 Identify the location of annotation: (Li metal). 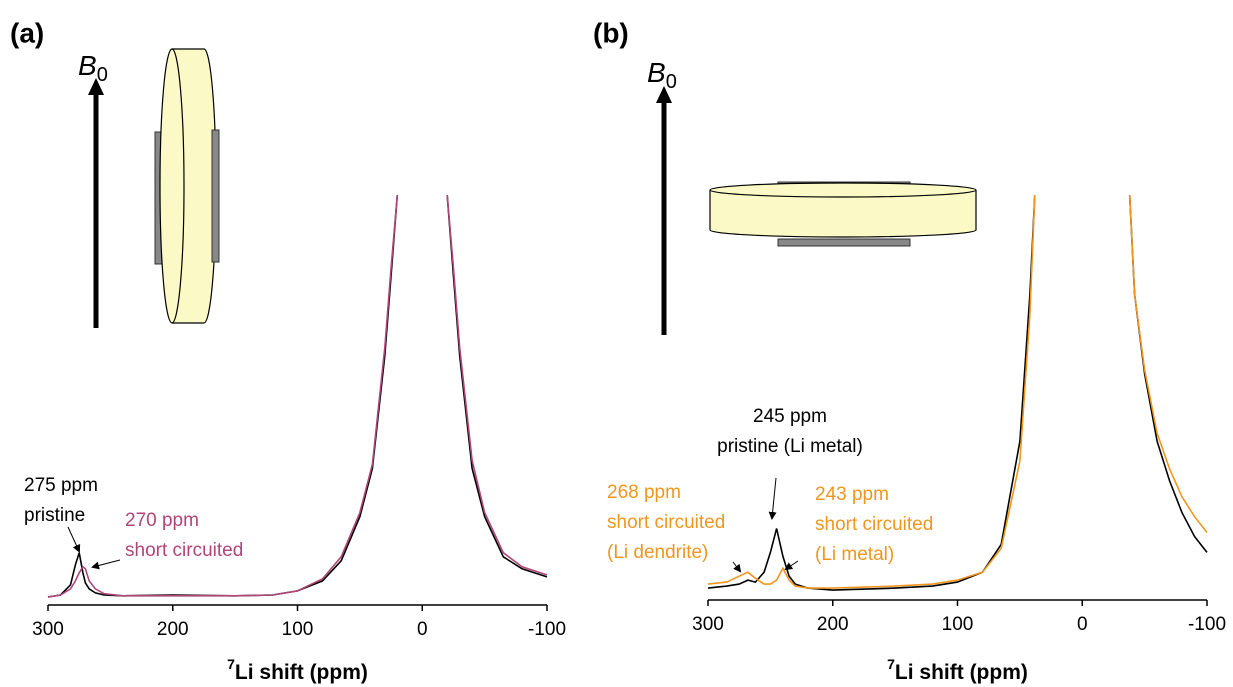
(854, 554).